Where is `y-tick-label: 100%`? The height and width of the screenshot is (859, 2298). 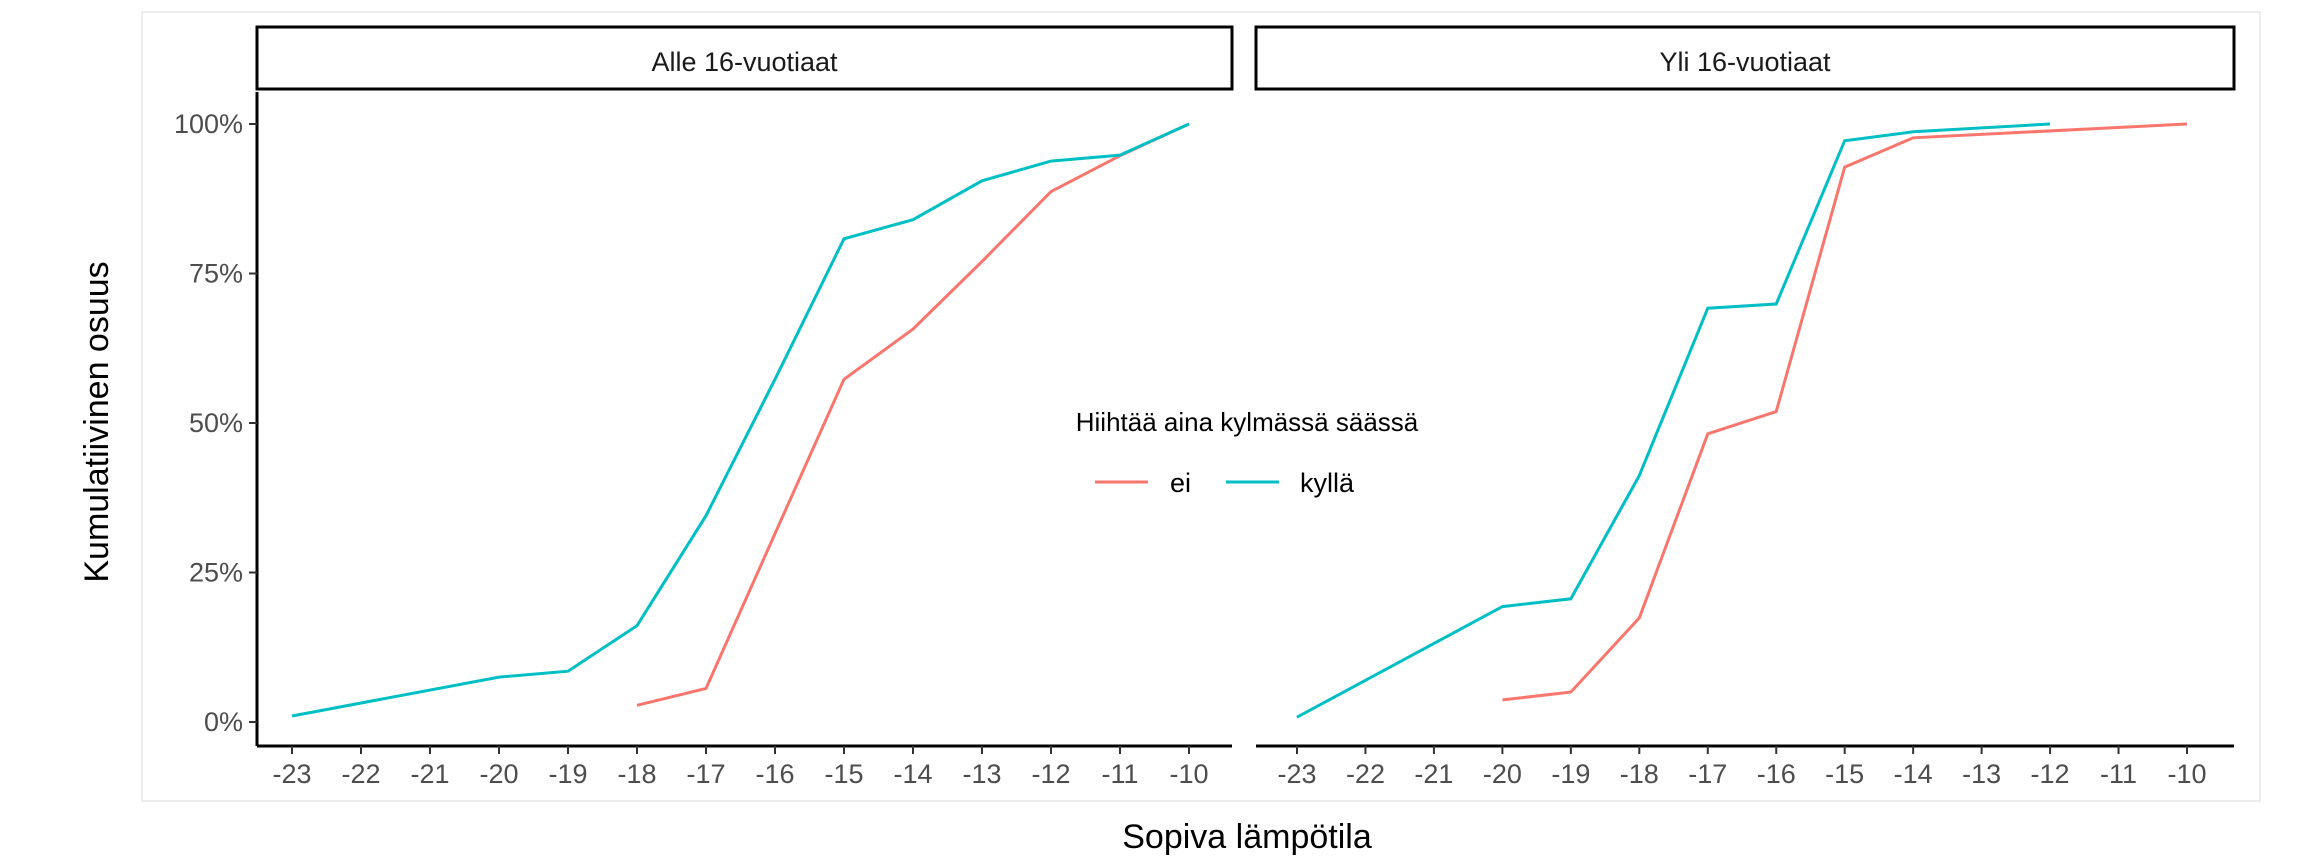
y-tick-label: 100% is located at coordinates (208, 124).